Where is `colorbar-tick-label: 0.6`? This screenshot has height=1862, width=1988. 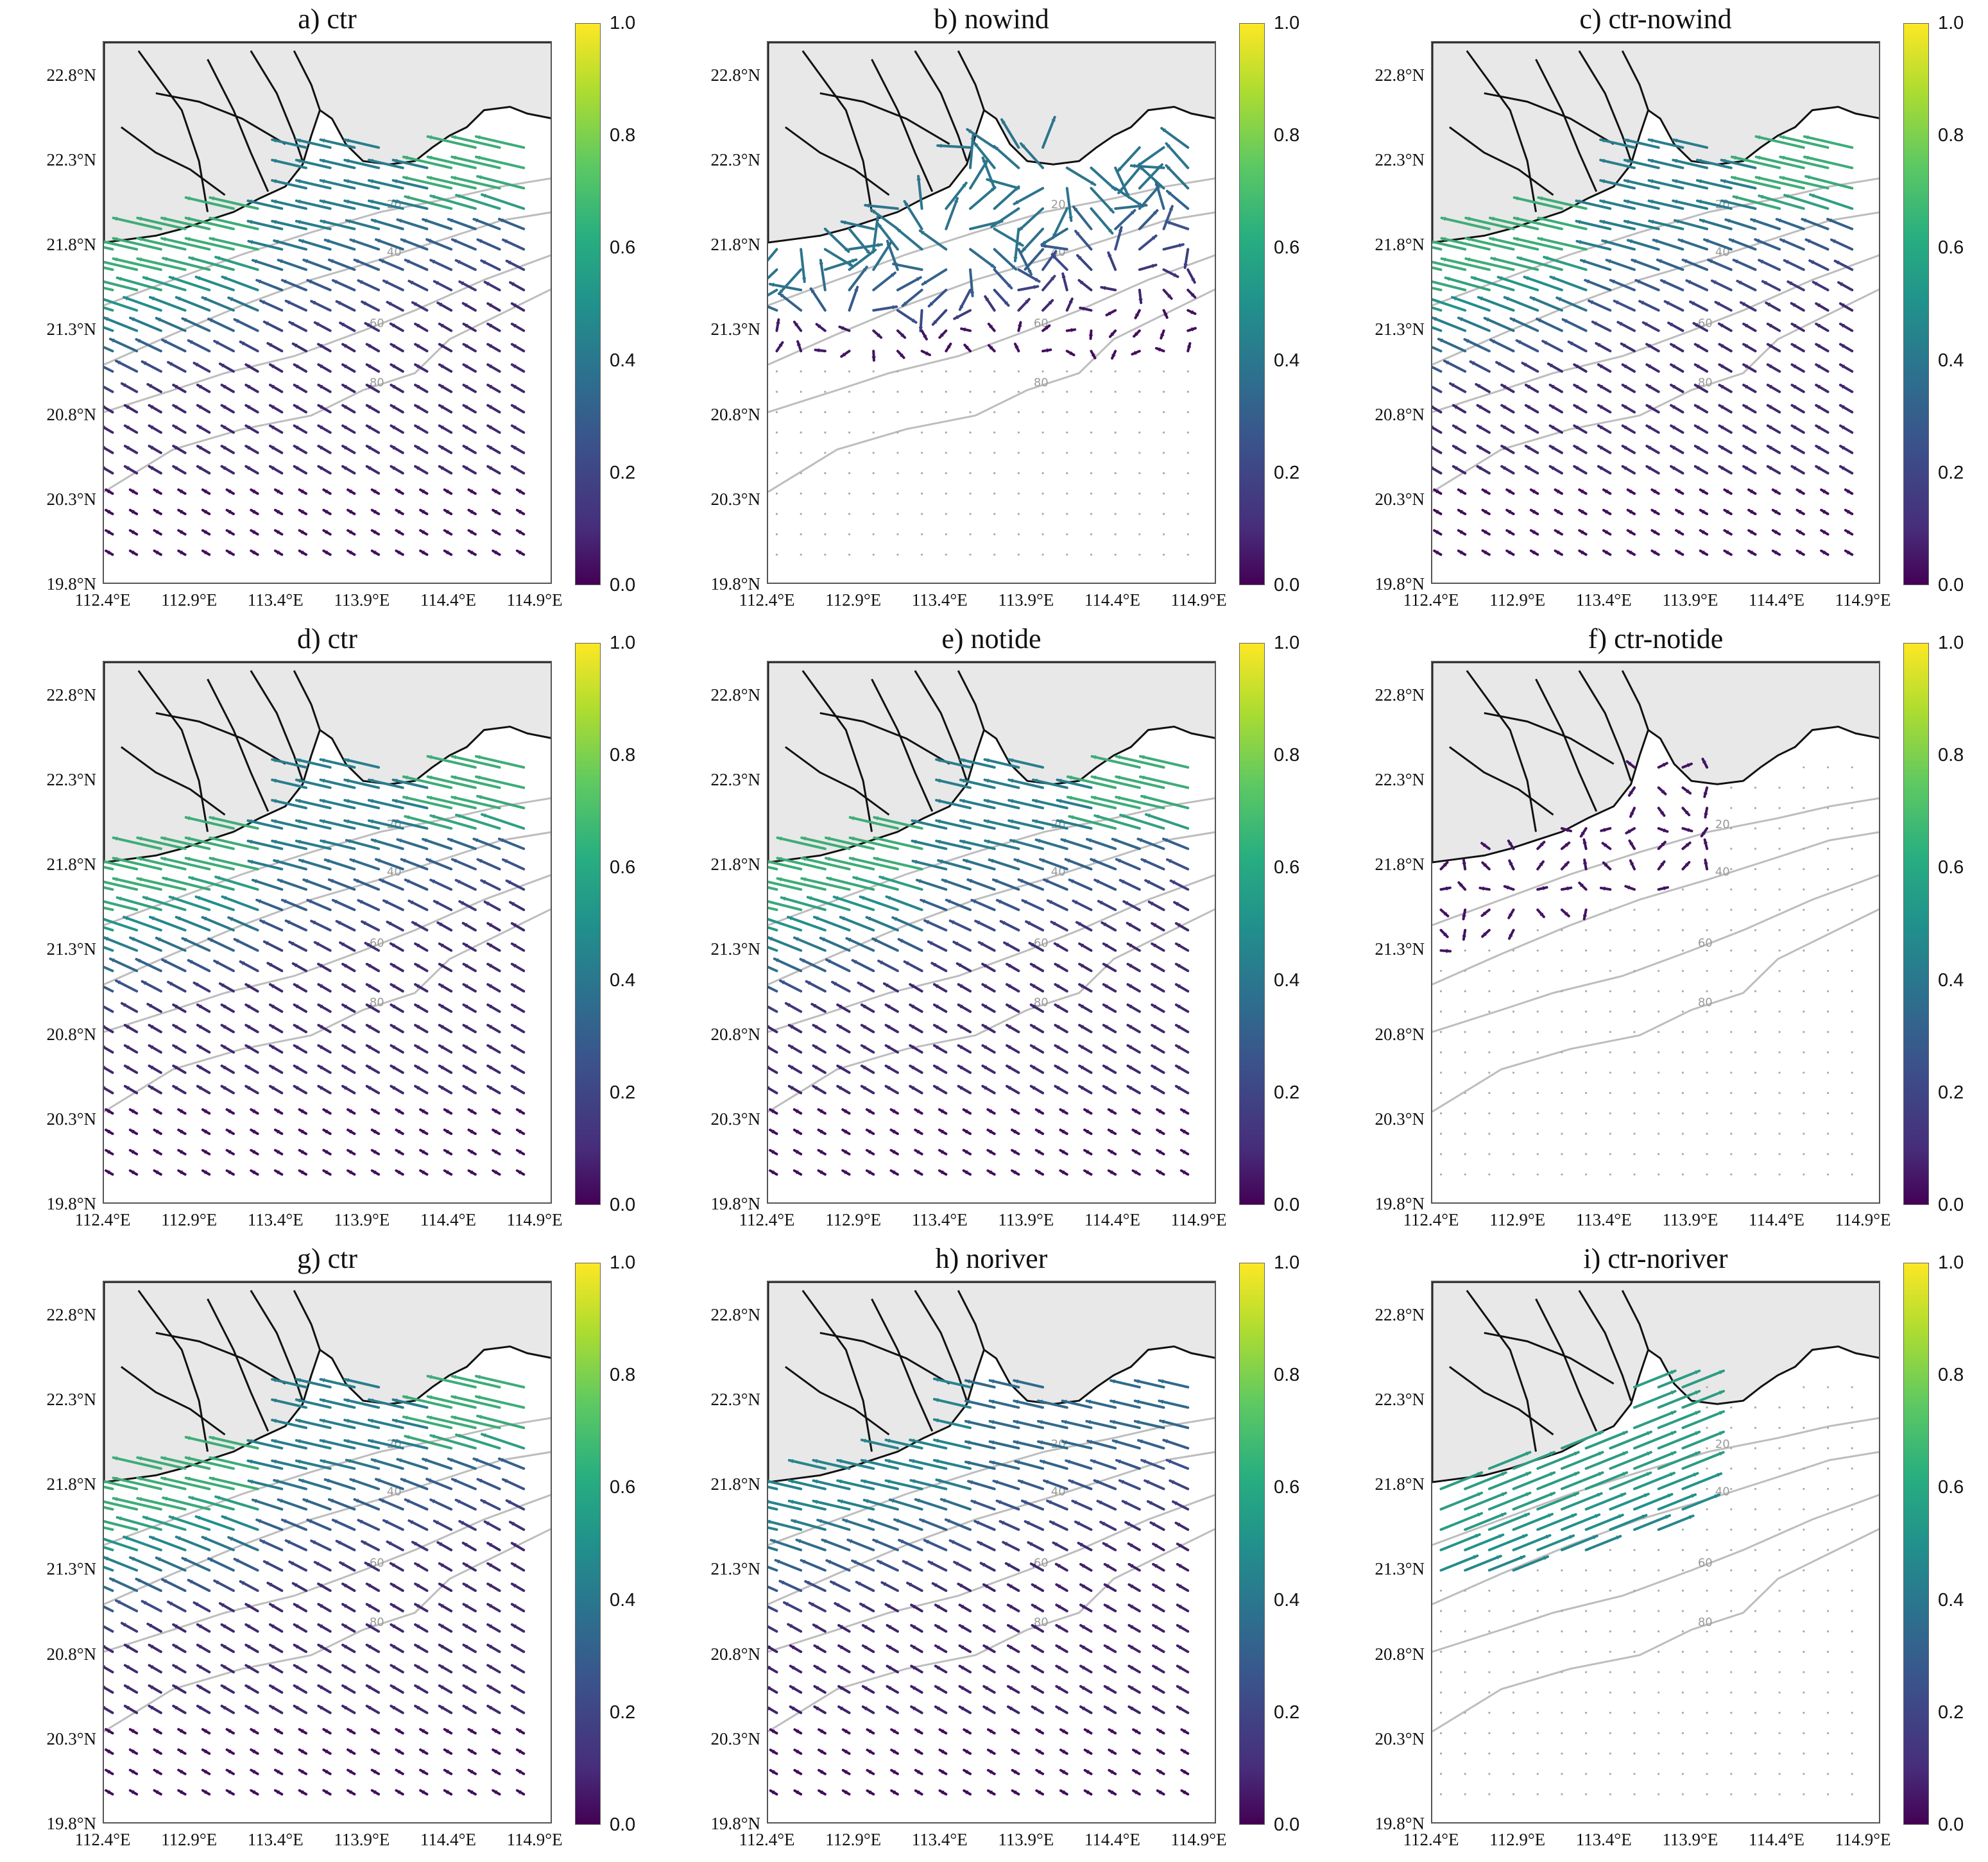 colorbar-tick-label: 0.6 is located at coordinates (1951, 248).